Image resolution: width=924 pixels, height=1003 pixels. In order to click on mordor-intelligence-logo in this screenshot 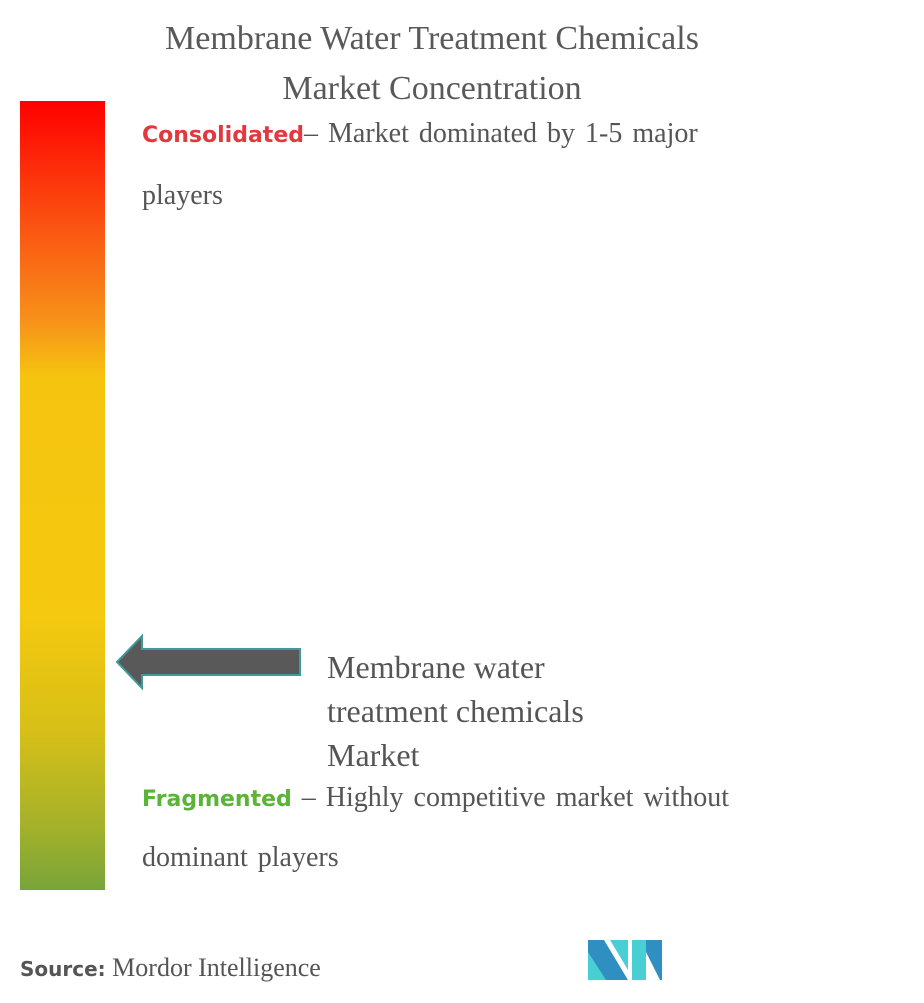, I will do `click(625, 960)`.